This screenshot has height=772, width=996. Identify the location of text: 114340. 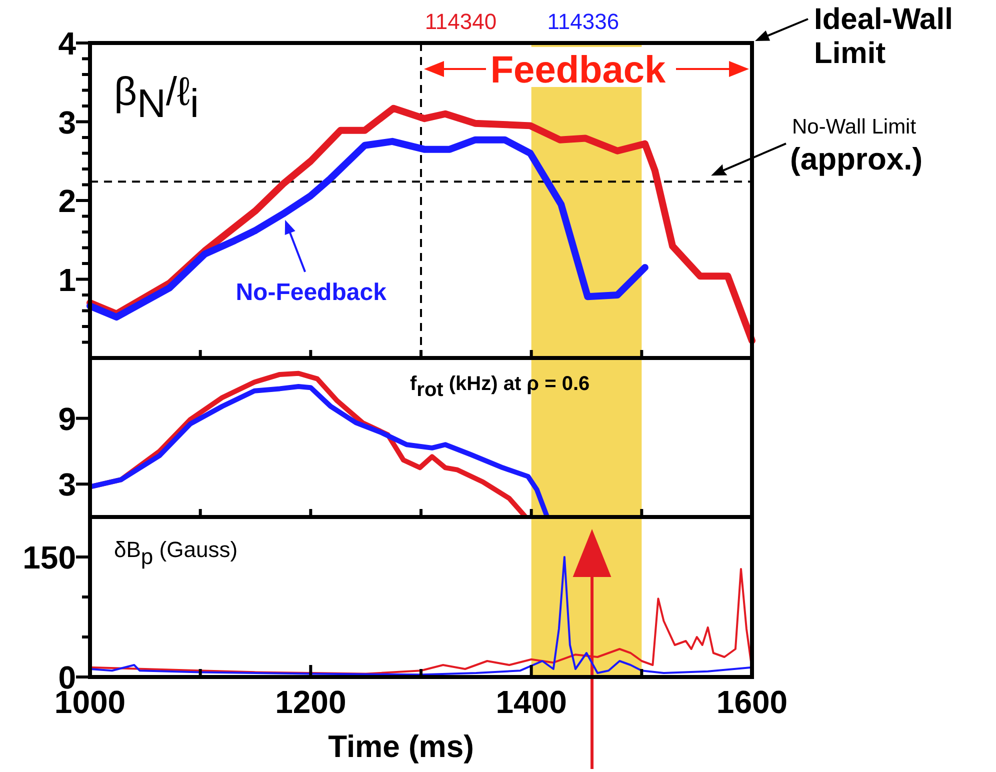
(460, 21).